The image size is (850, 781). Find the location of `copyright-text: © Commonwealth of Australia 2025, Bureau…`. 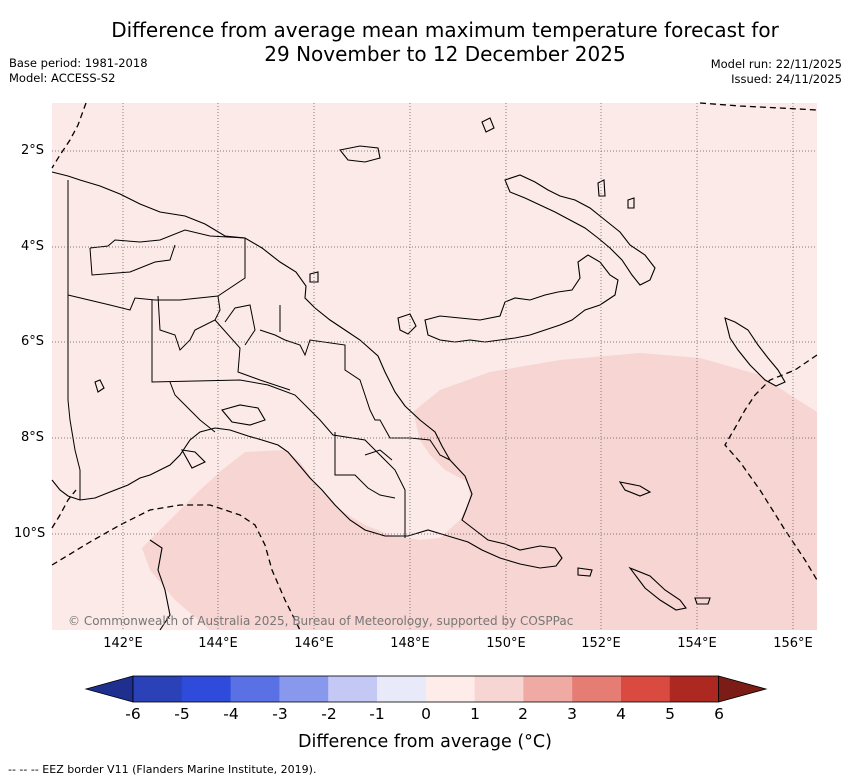

copyright-text: © Commonwealth of Australia 2025, Bureau… is located at coordinates (321, 621).